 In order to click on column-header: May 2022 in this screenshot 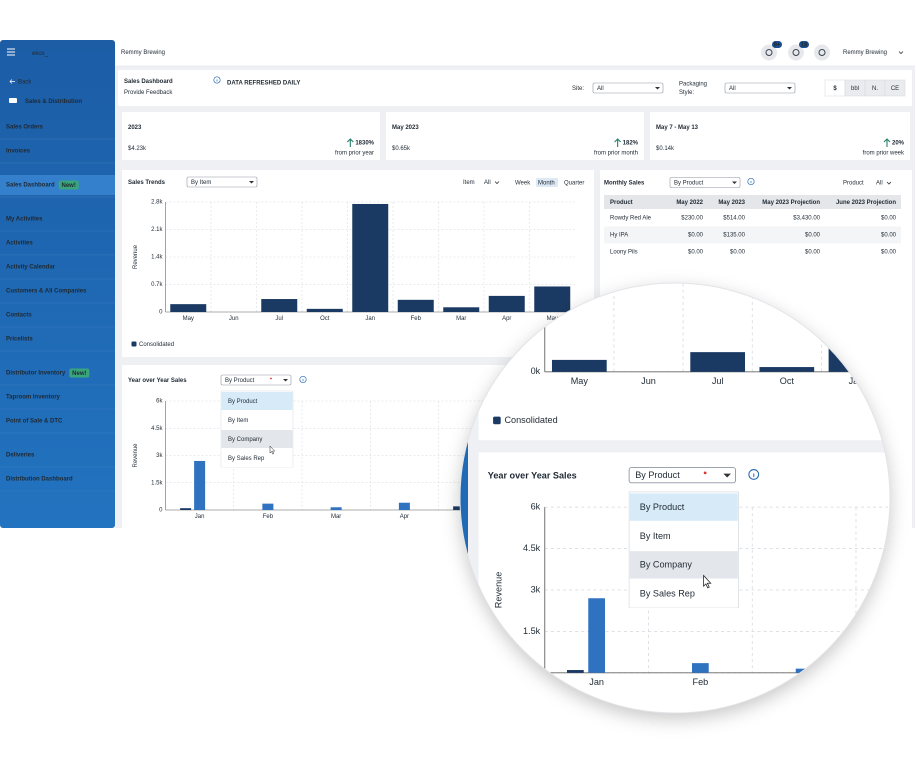, I will do `click(689, 203)`.